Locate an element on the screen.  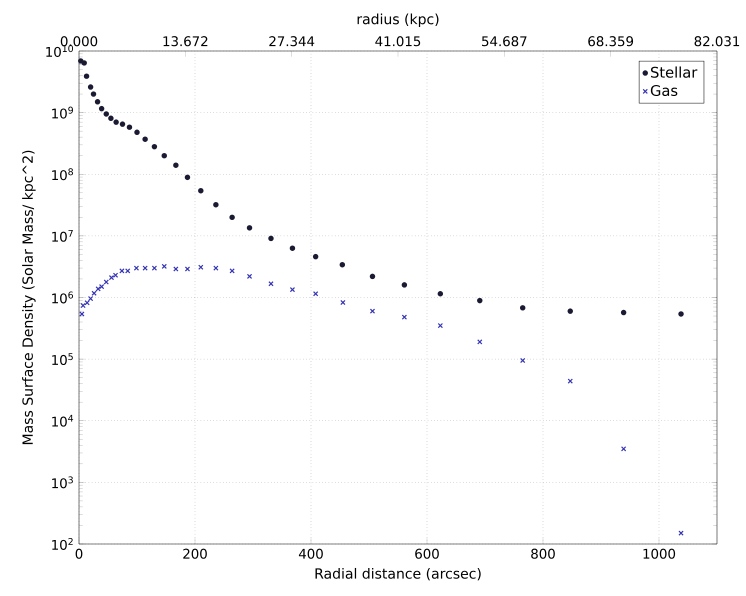
y-tick-label: 10$^{3}$ is located at coordinates (62, 482).